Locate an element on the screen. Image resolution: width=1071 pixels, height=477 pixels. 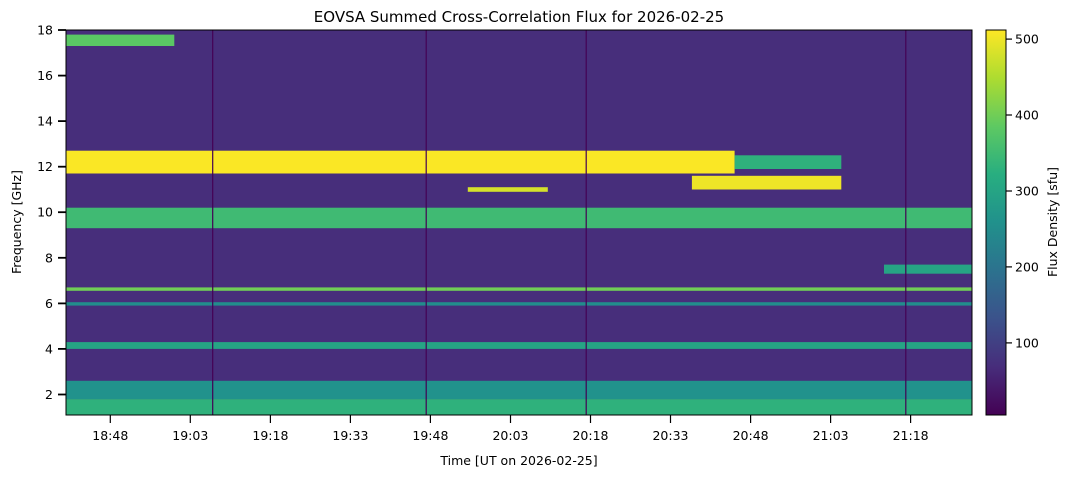
y-axis: 2 4 6 8 10 12 14 16 18 is located at coordinates (51, 212).